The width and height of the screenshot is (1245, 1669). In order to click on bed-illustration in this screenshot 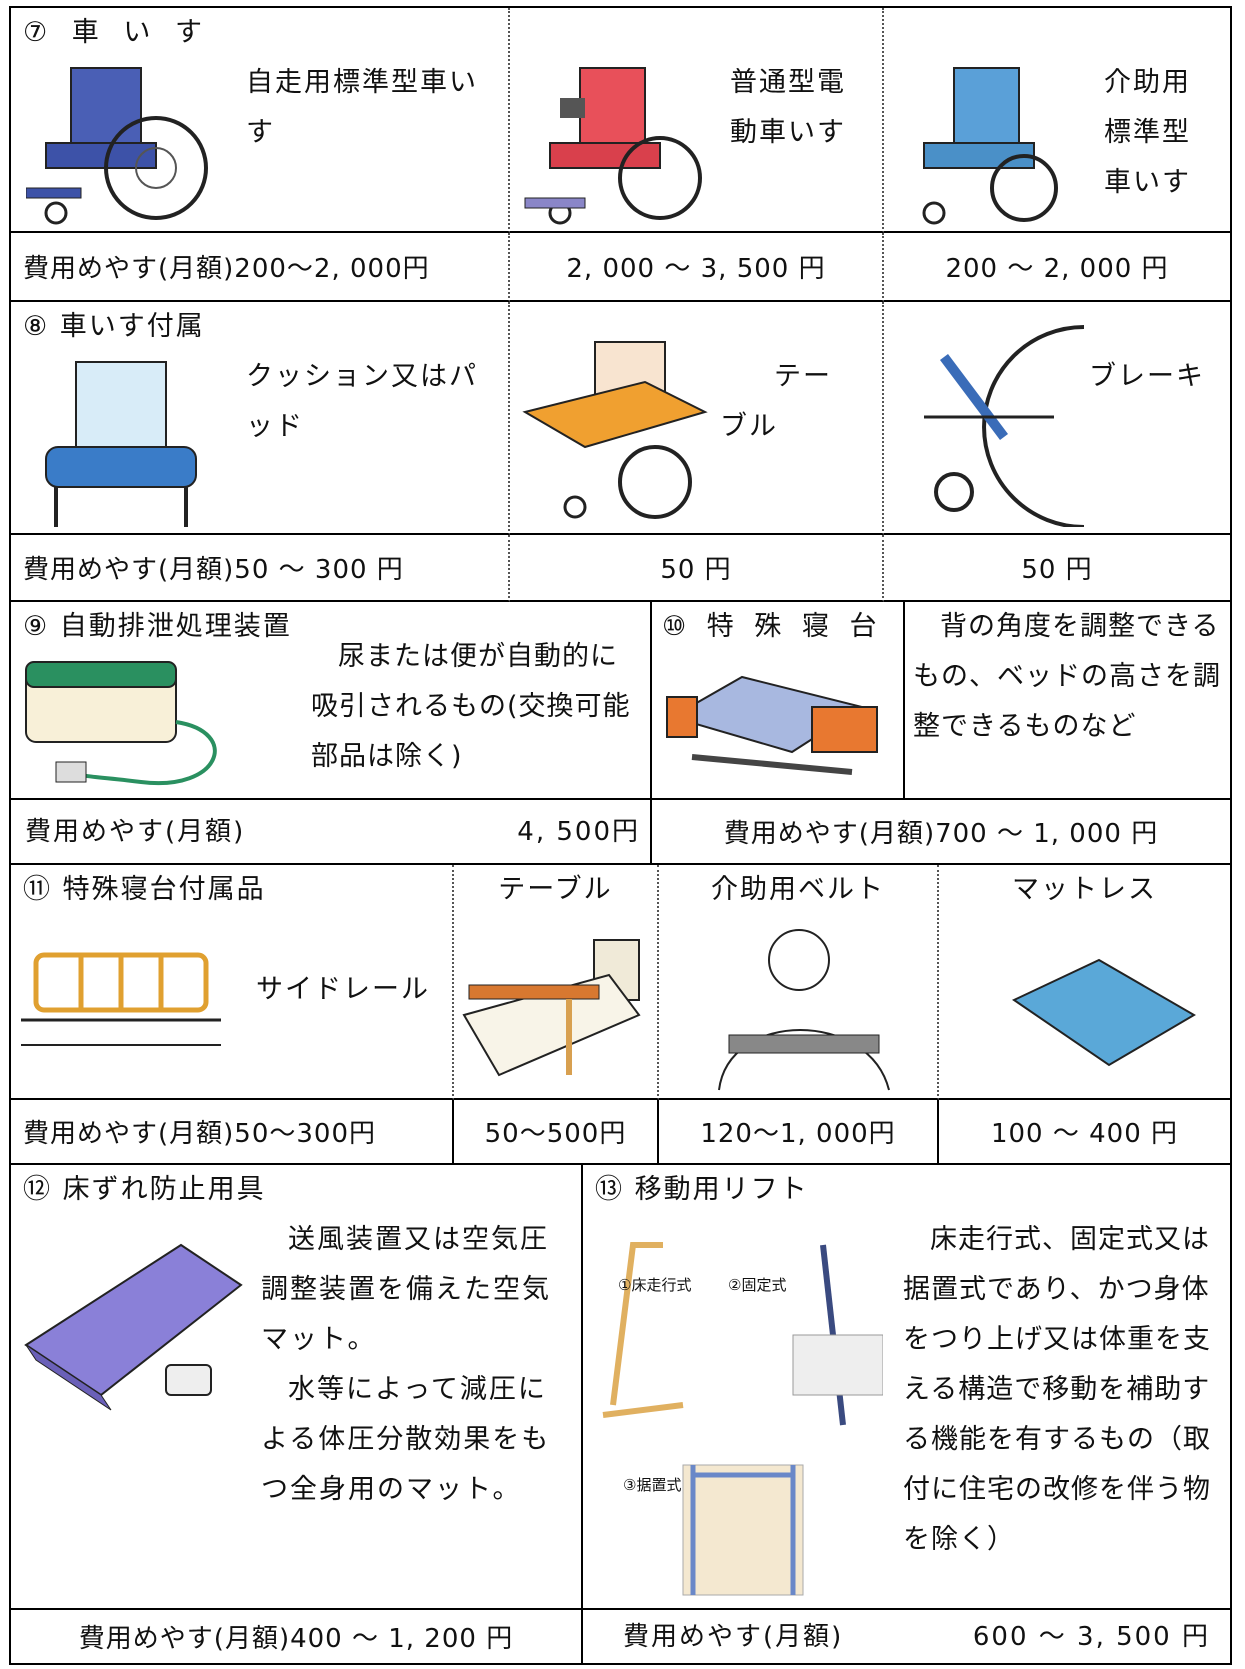, I will do `click(772, 725)`.